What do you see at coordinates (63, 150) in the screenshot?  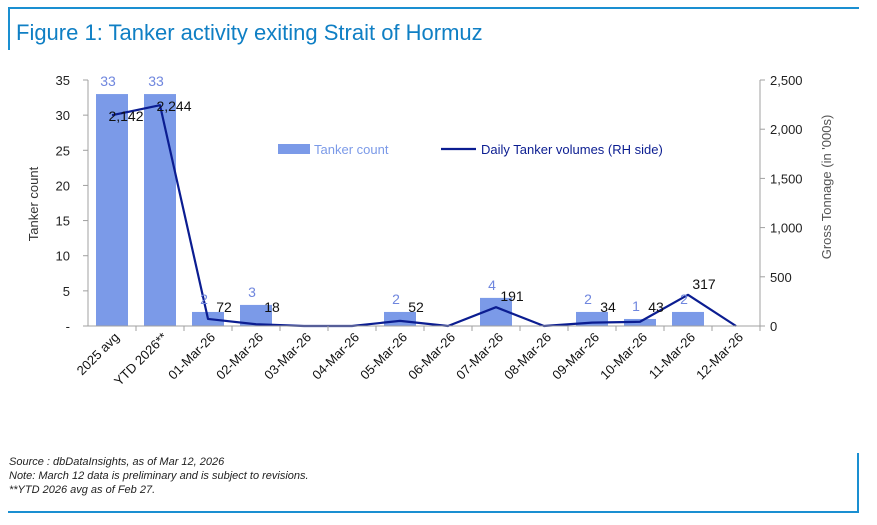 I see `y-tick-label: 25` at bounding box center [63, 150].